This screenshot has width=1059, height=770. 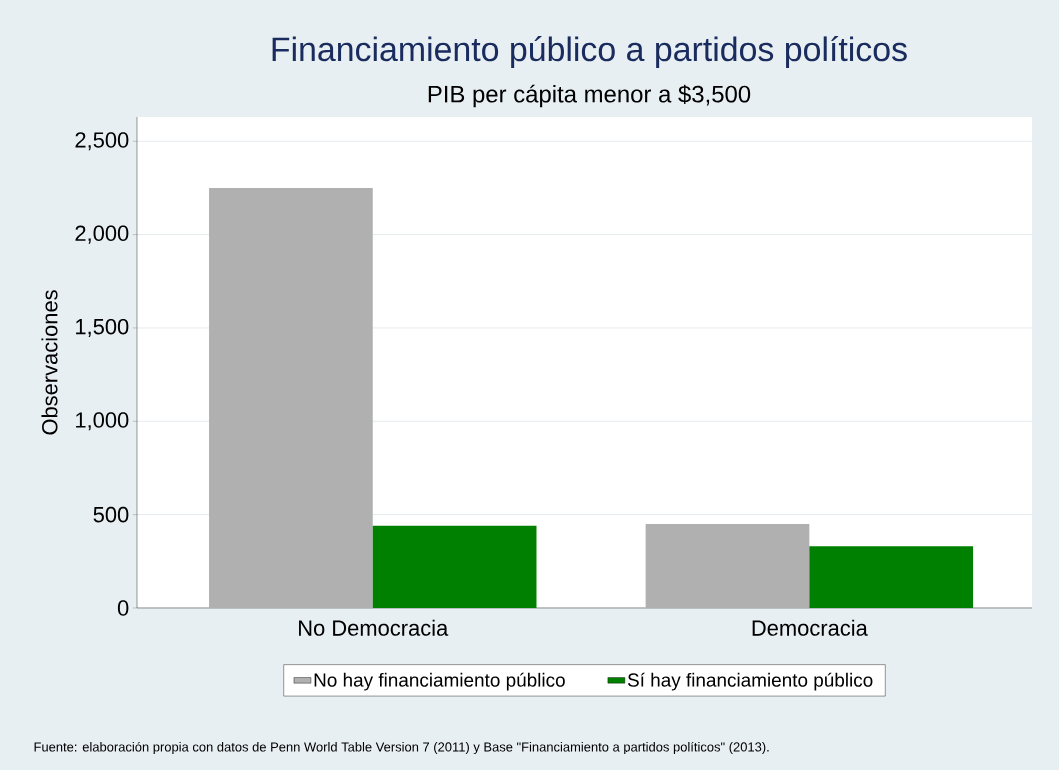 What do you see at coordinates (374, 627) in the screenshot?
I see `x-tick-label: No Democracia` at bounding box center [374, 627].